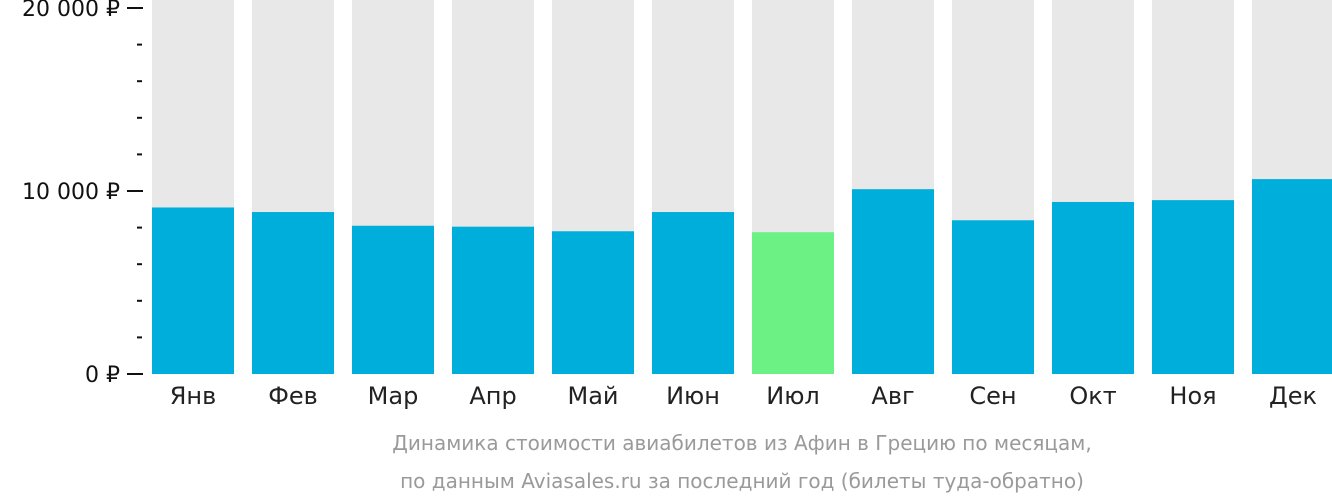 The image size is (1332, 502). What do you see at coordinates (492, 396) in the screenshot?
I see `x-tick-label: Апр` at bounding box center [492, 396].